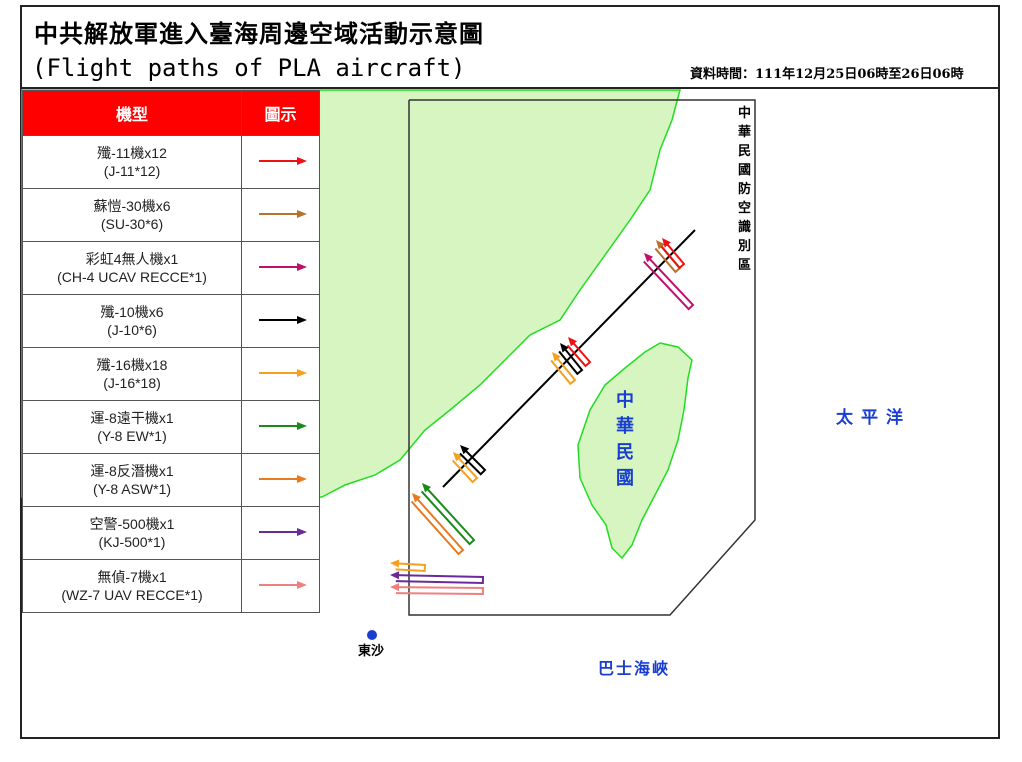  Describe the element at coordinates (132, 162) in the screenshot. I see `aircraft-type: 殲-11機x12 (J-11*12)` at that location.